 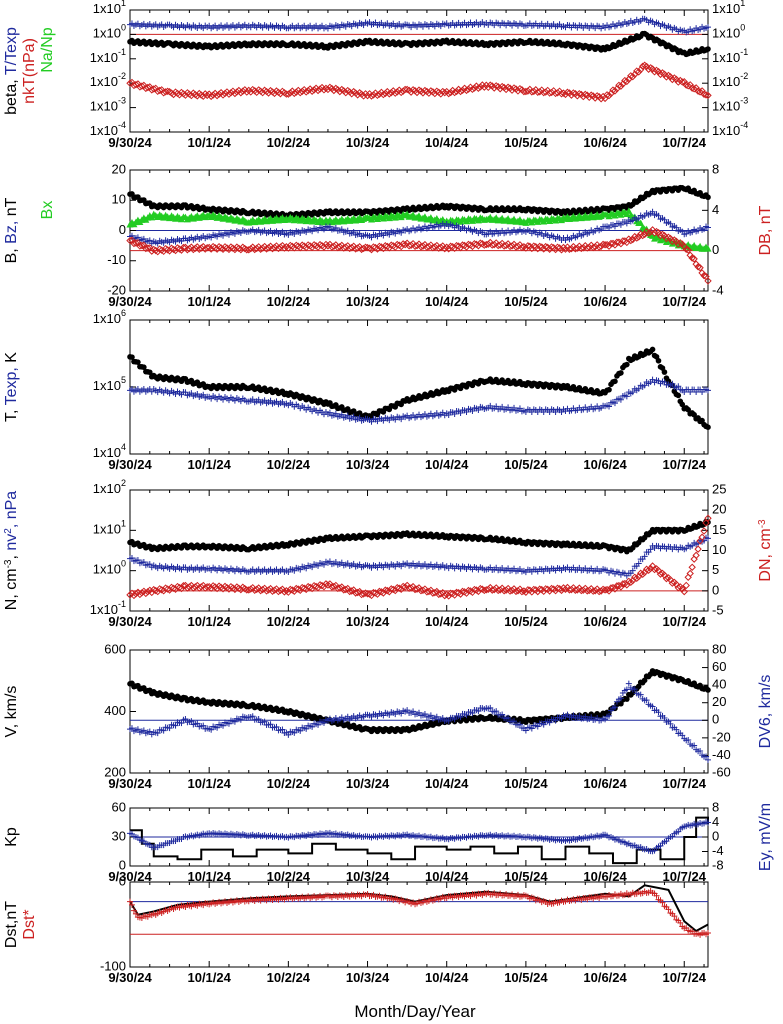 What do you see at coordinates (119, 168) in the screenshot?
I see `y-tick-label: 20` at bounding box center [119, 168].